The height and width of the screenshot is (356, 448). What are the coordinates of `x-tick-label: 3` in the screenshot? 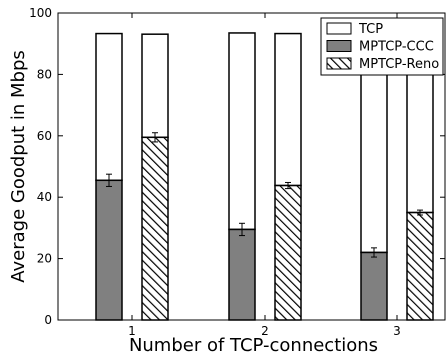 It's located at (397, 331).